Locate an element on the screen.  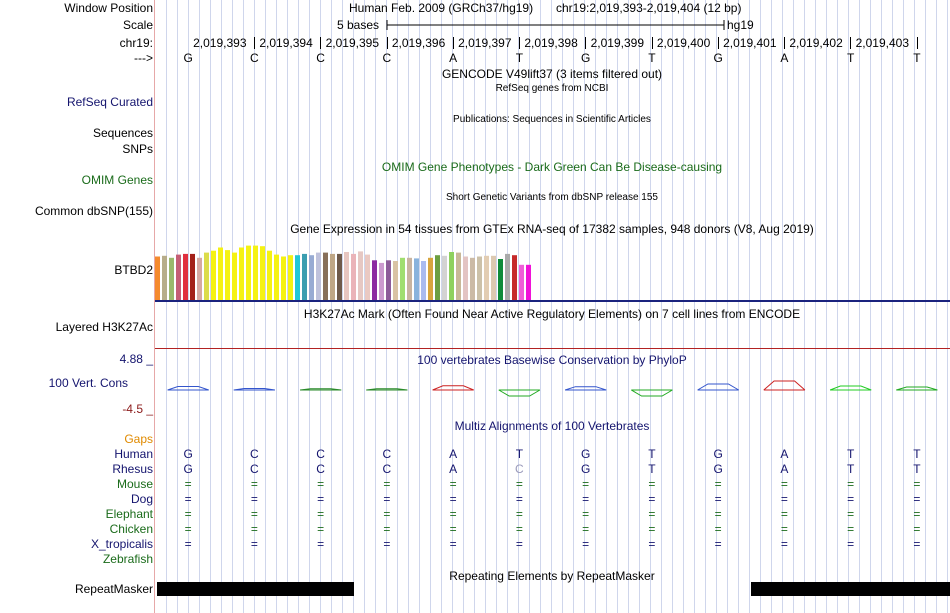
phylop-wiggle is located at coordinates (552, 390).